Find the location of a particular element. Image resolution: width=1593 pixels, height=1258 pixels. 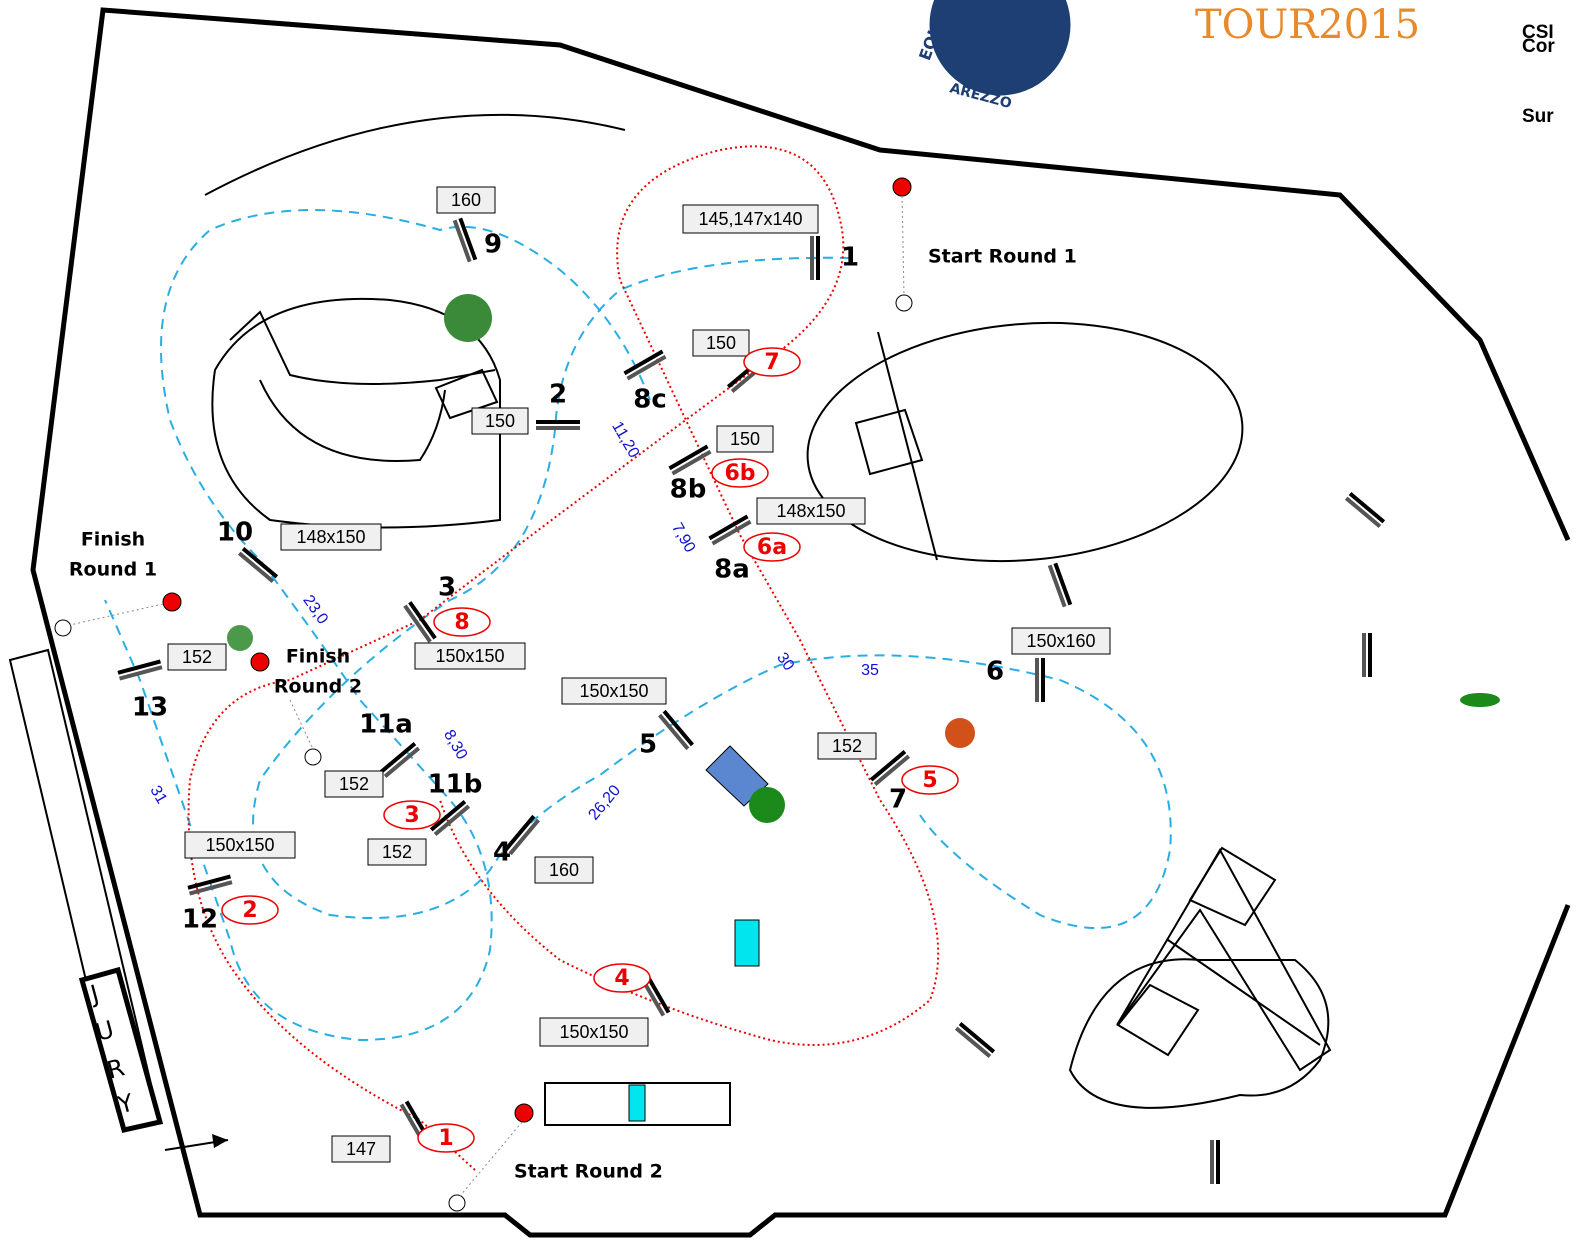

obstacle-number: 10 is located at coordinates (235, 533).